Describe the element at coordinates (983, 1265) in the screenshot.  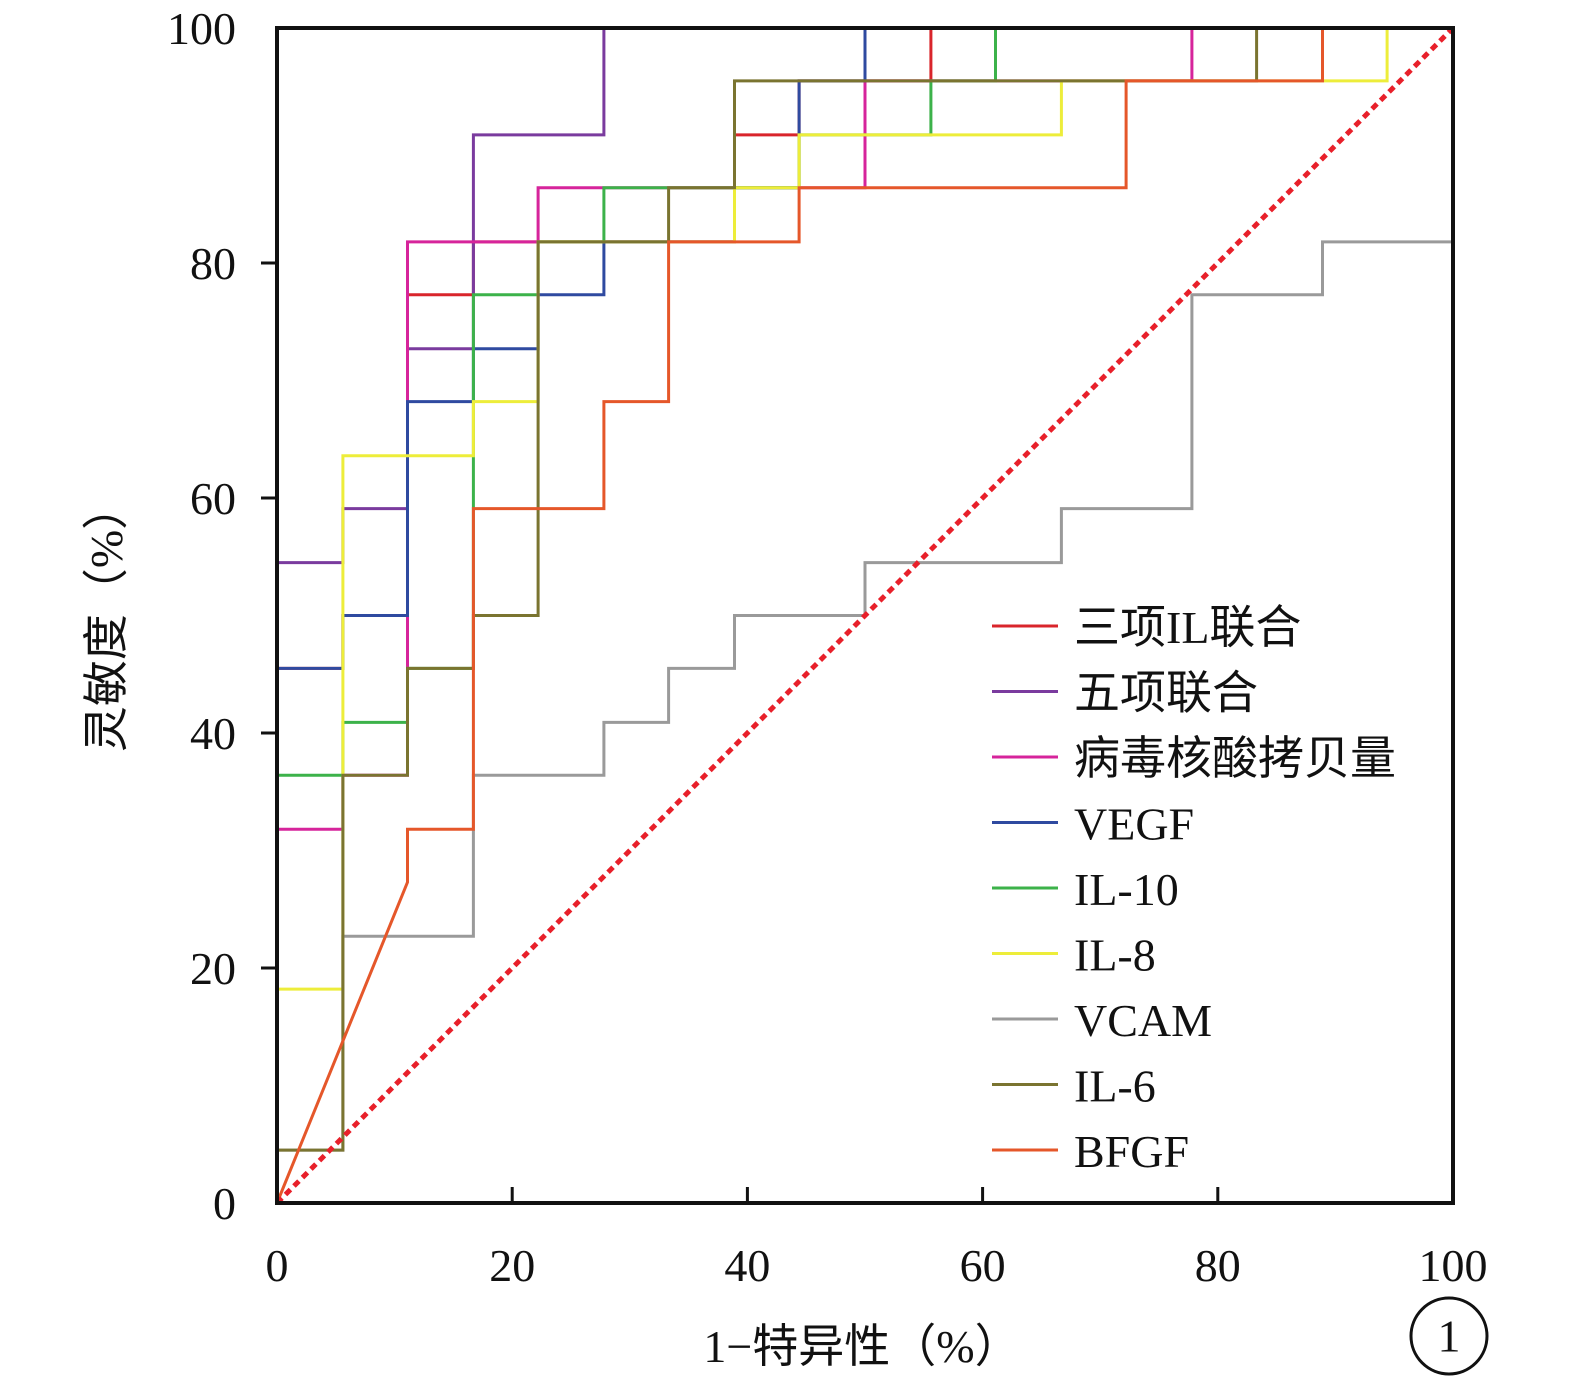
I see `x-tick-label: 60` at that location.